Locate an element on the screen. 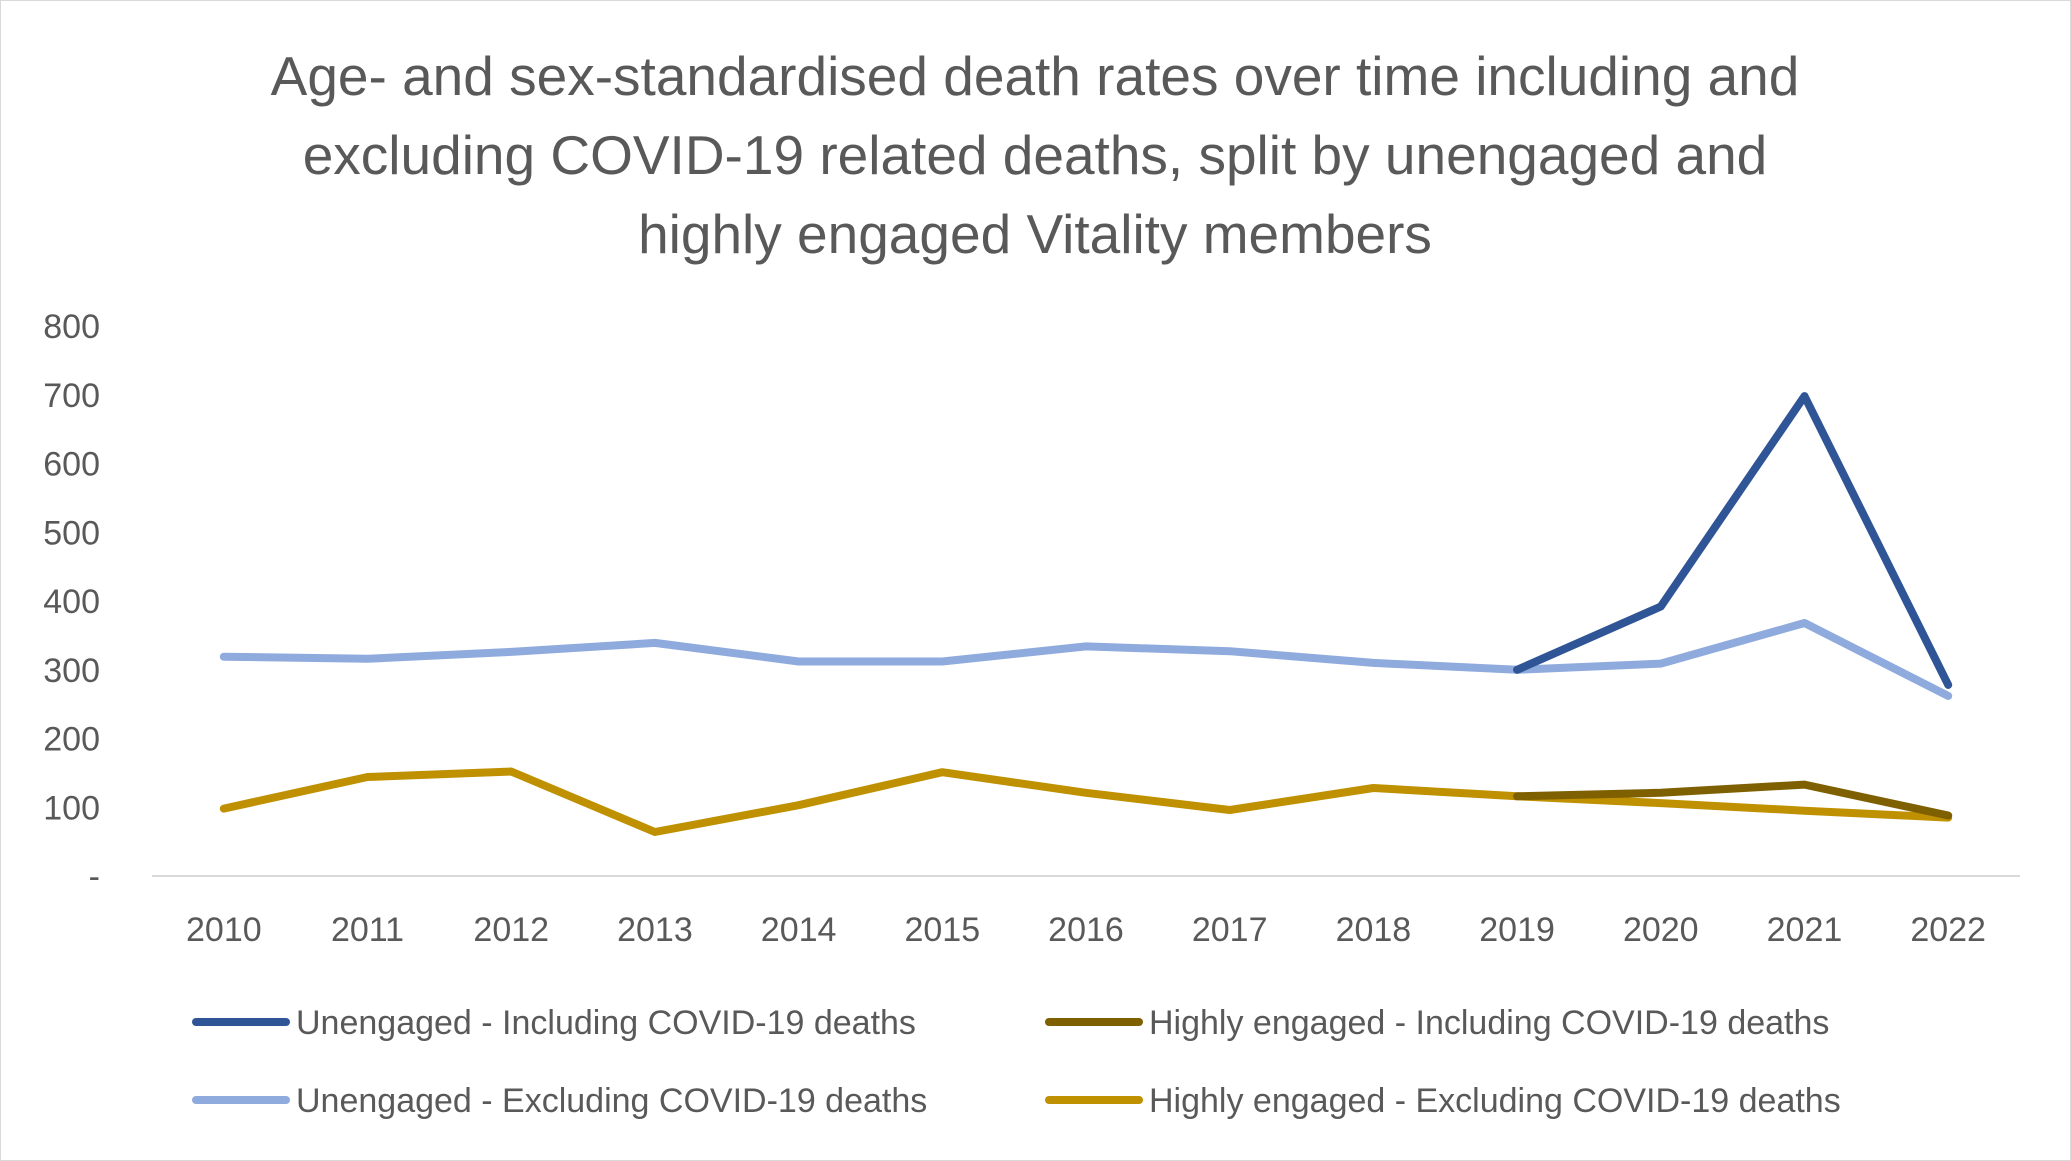 The width and height of the screenshot is (2071, 1161). y-tick-label: 700 is located at coordinates (71, 396).